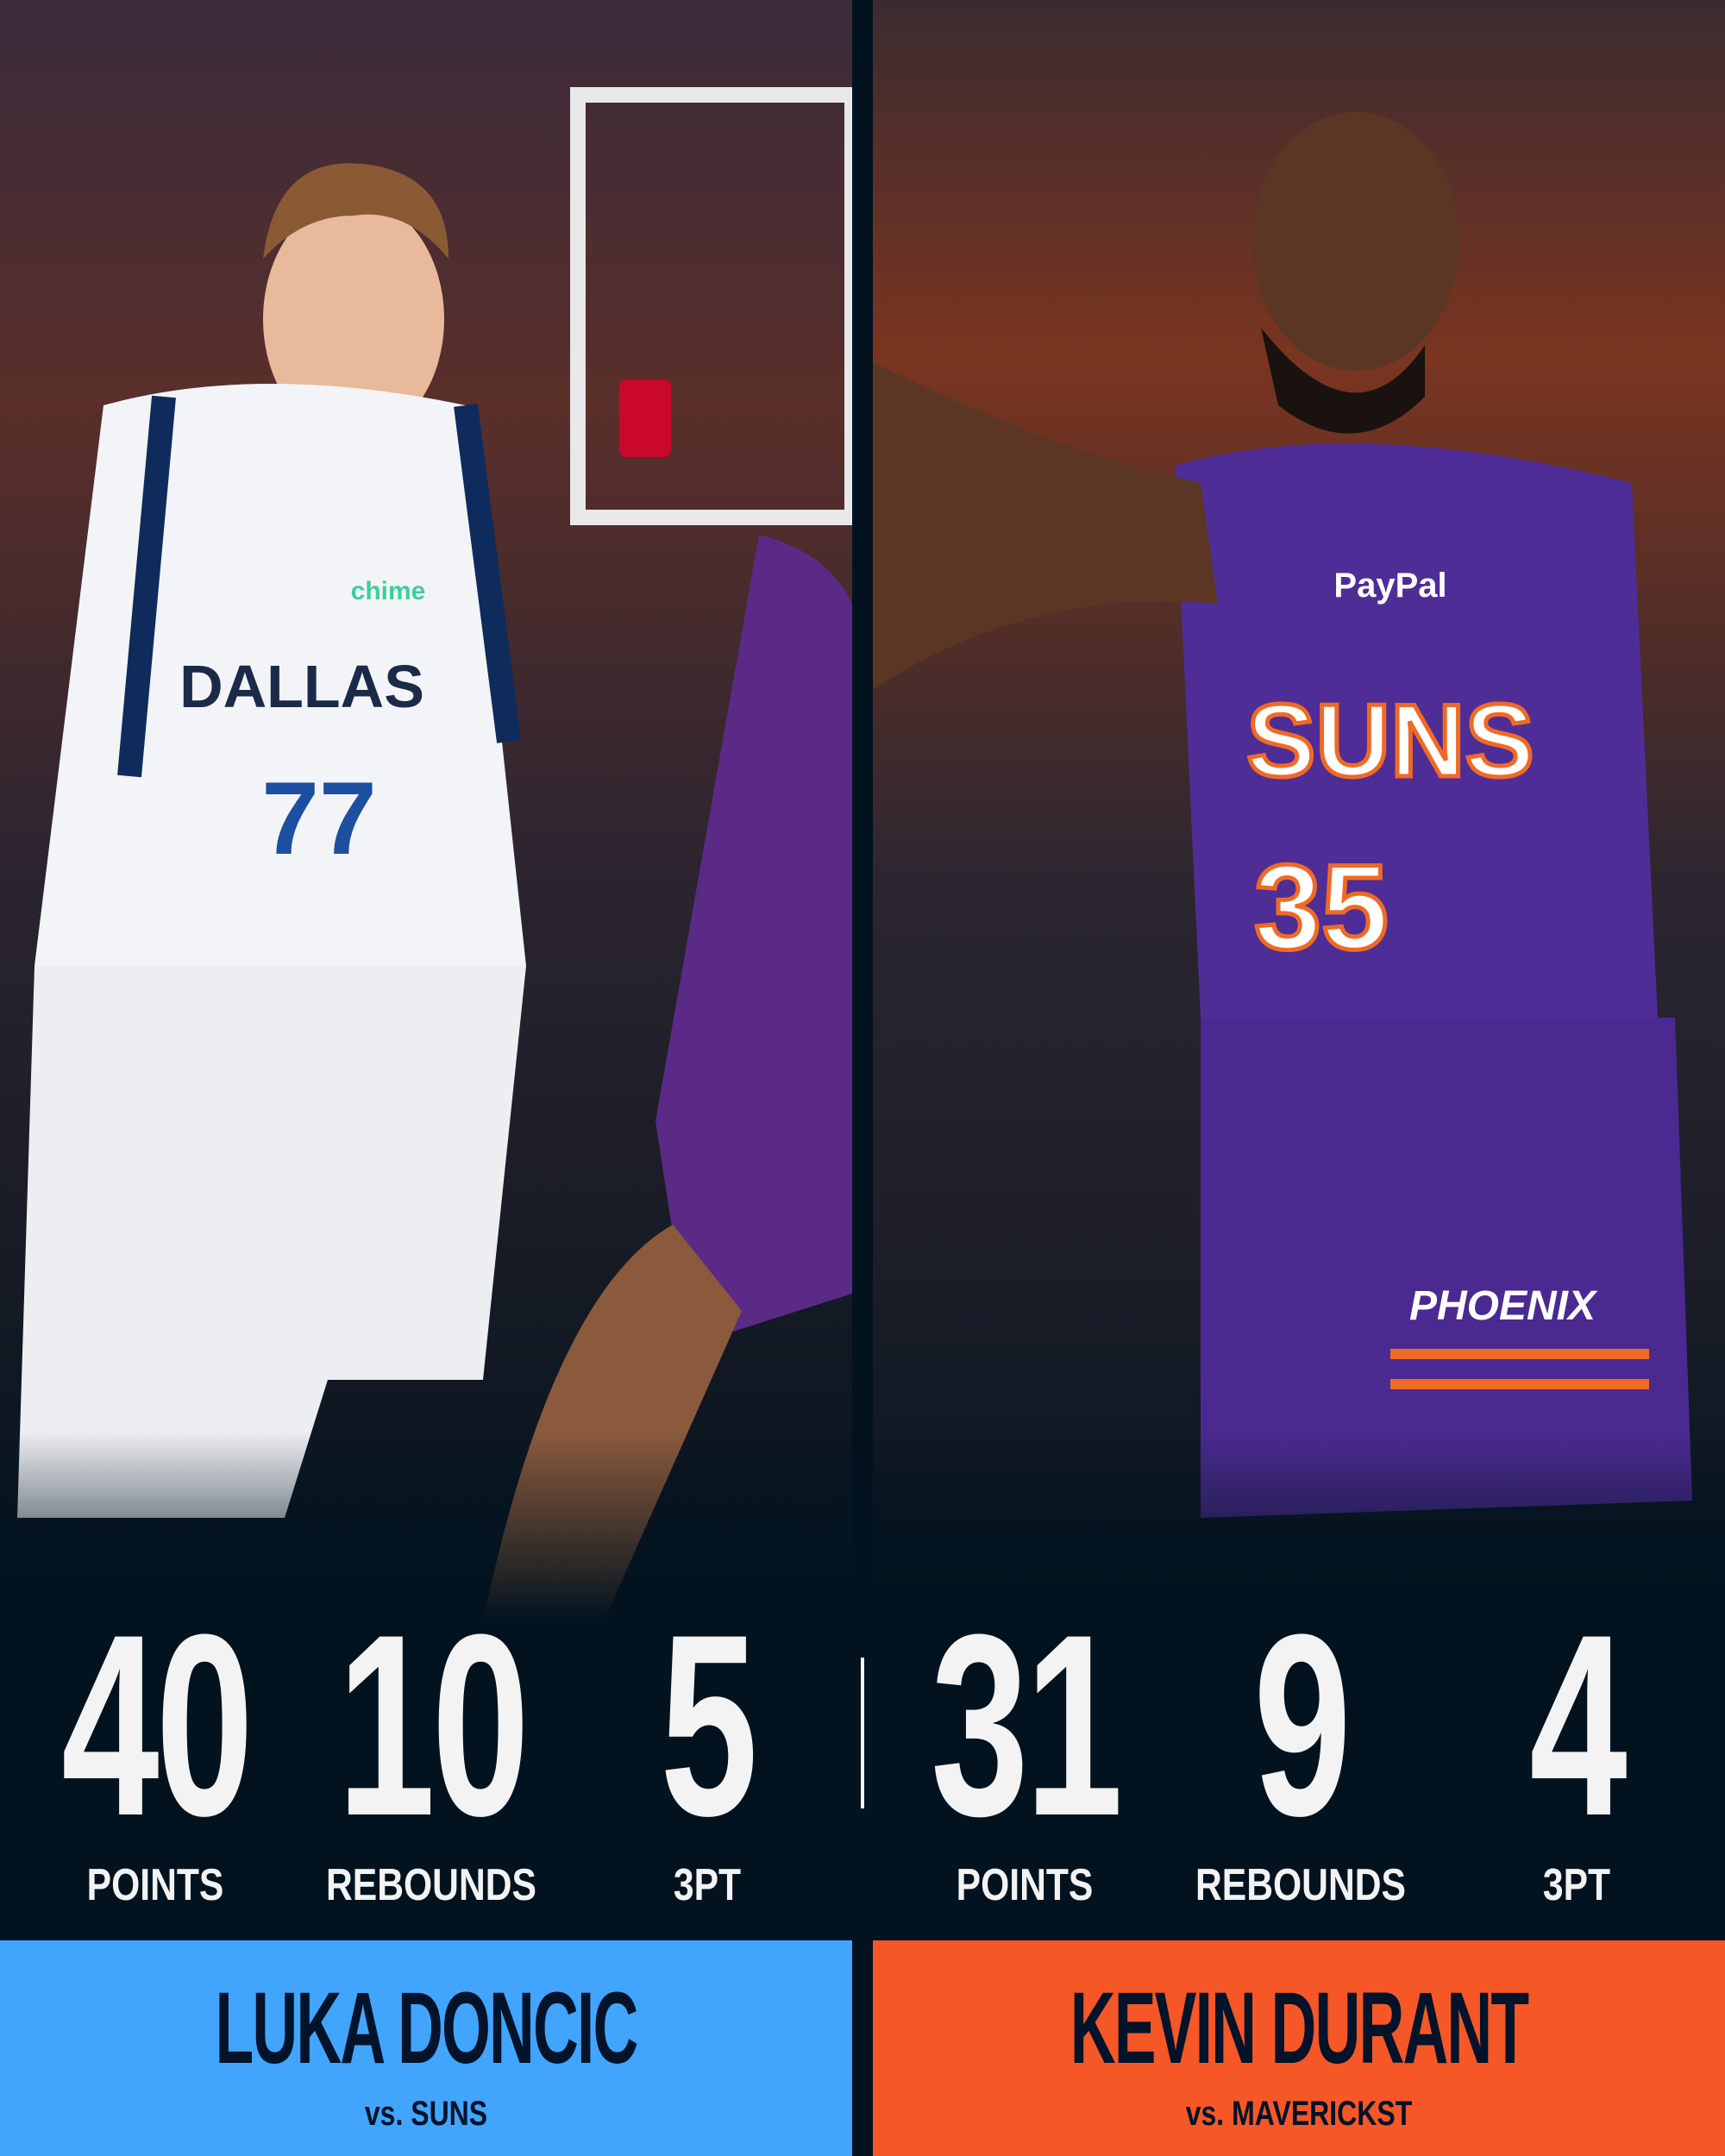  What do you see at coordinates (862, 810) in the screenshot?
I see `panel-divider` at bounding box center [862, 810].